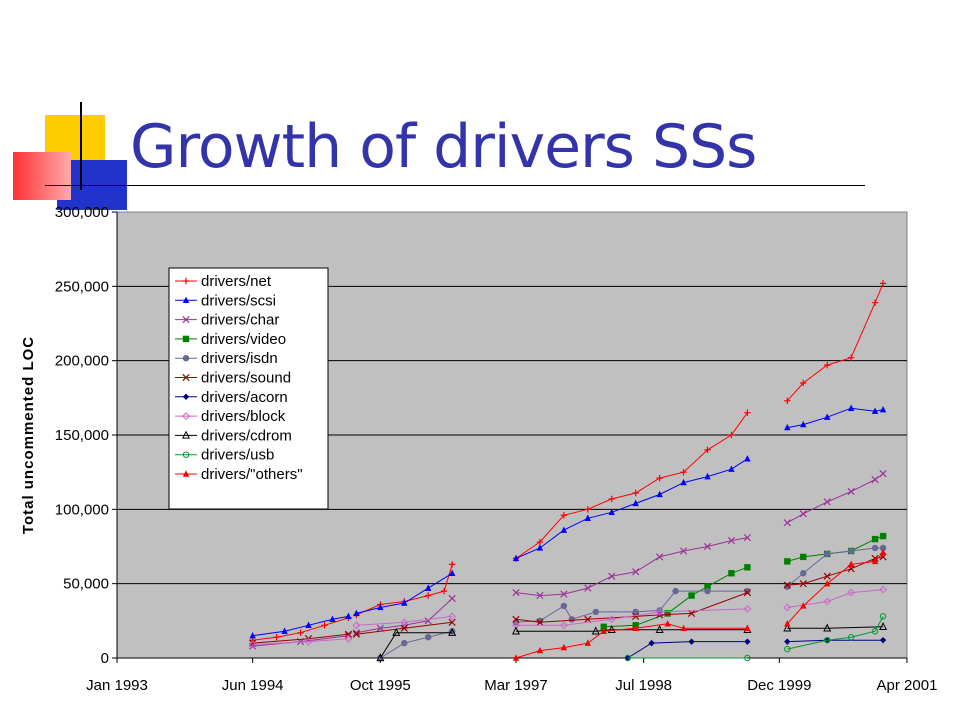  Describe the element at coordinates (246, 435) in the screenshot. I see `legend-label: drivers/cdrom` at that location.